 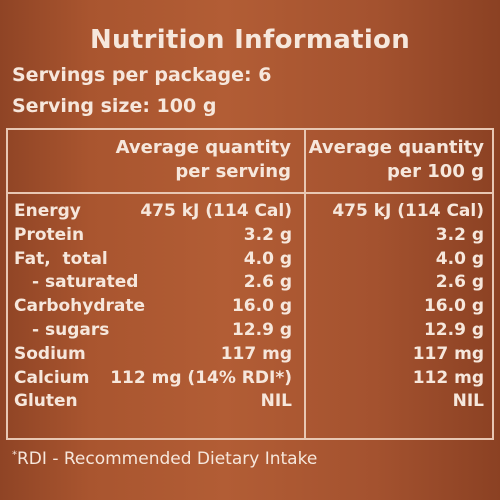 I want to click on serving-size: Serving size: 100 g, so click(x=114, y=106).